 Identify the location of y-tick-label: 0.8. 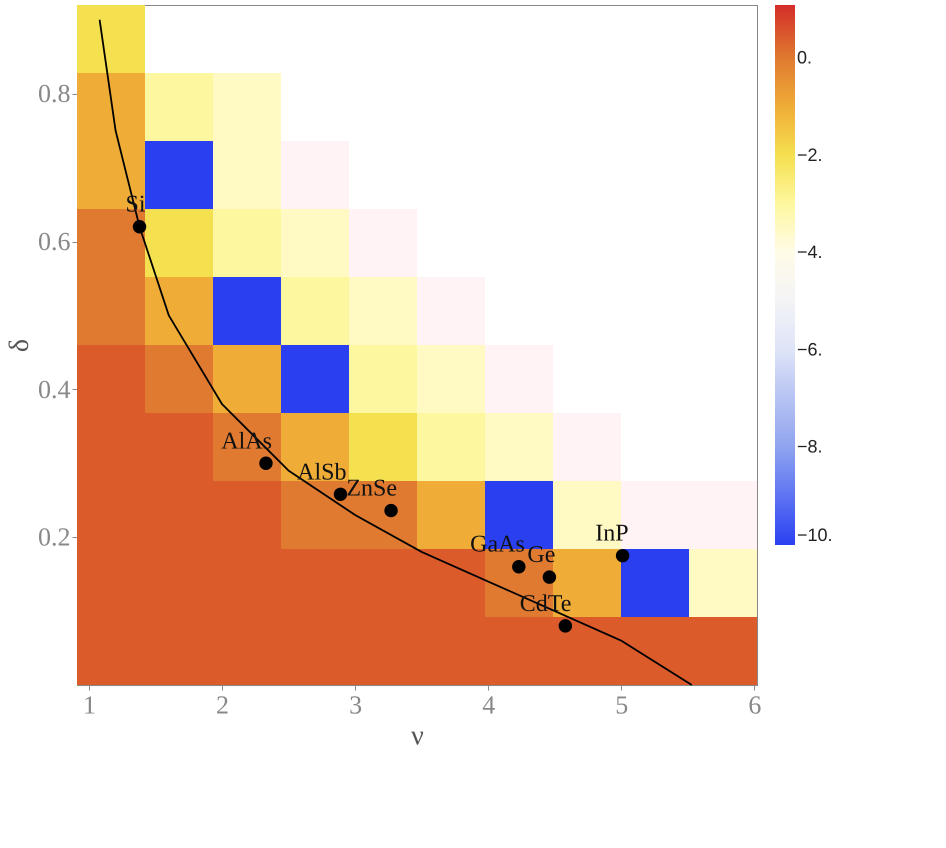
(54, 93).